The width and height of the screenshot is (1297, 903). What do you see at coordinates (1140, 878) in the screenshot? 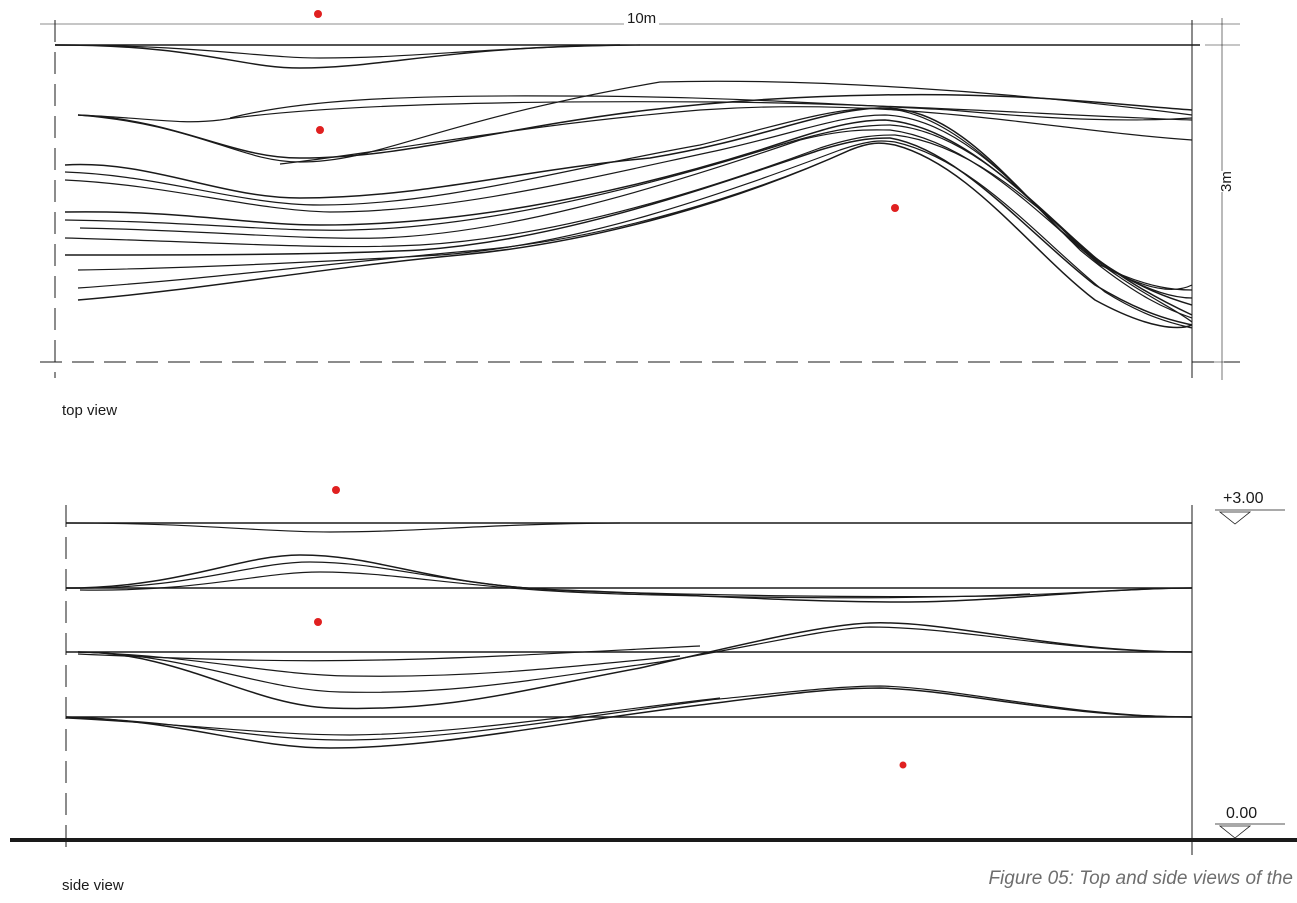
I see `figure-caption: Figure 05: Top and side views of the` at bounding box center [1140, 878].